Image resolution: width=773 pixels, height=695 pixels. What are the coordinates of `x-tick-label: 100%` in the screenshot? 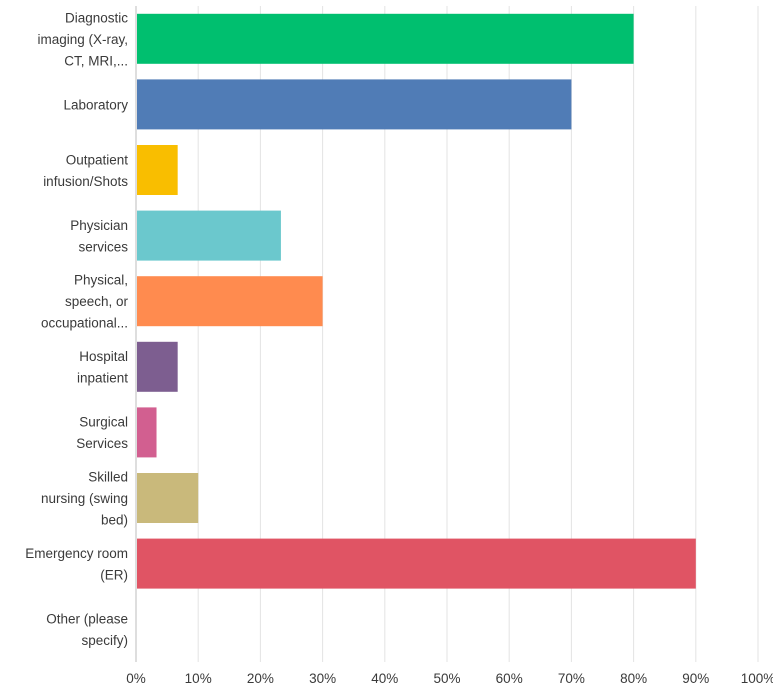 It's located at (757, 678).